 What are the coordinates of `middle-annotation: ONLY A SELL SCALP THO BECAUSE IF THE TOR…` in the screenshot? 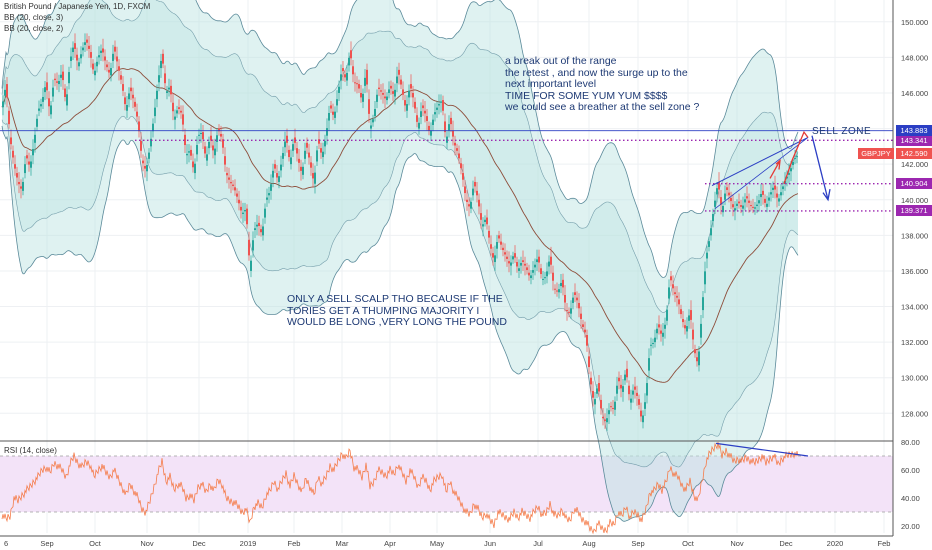 It's located at (397, 310).